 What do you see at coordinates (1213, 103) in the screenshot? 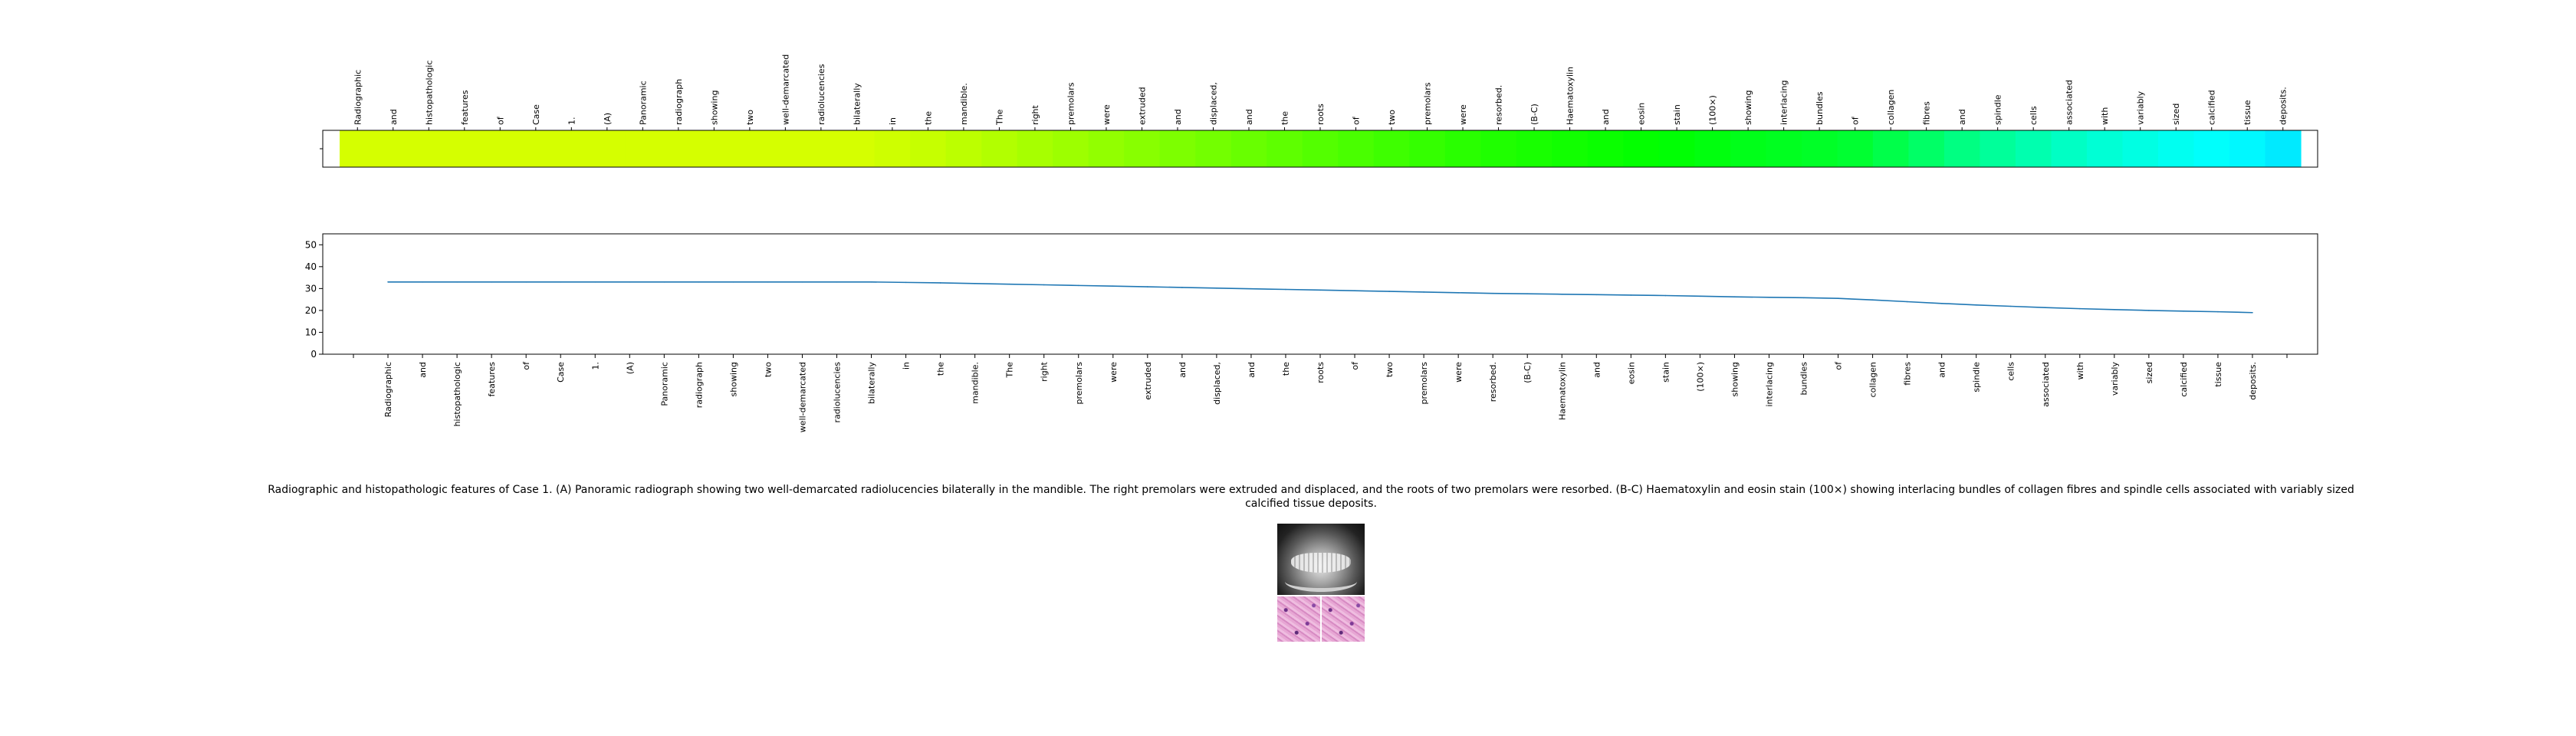
I see `heatmap-token-label: displaced,` at bounding box center [1213, 103].